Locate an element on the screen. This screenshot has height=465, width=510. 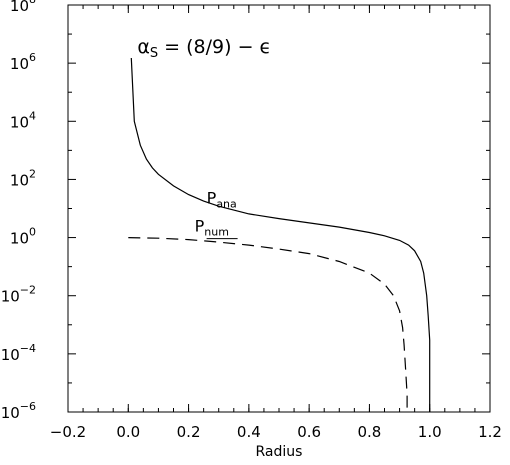
annotations: Pana Pnum αS = (8/9) − ϵ is located at coordinates (204, 138).